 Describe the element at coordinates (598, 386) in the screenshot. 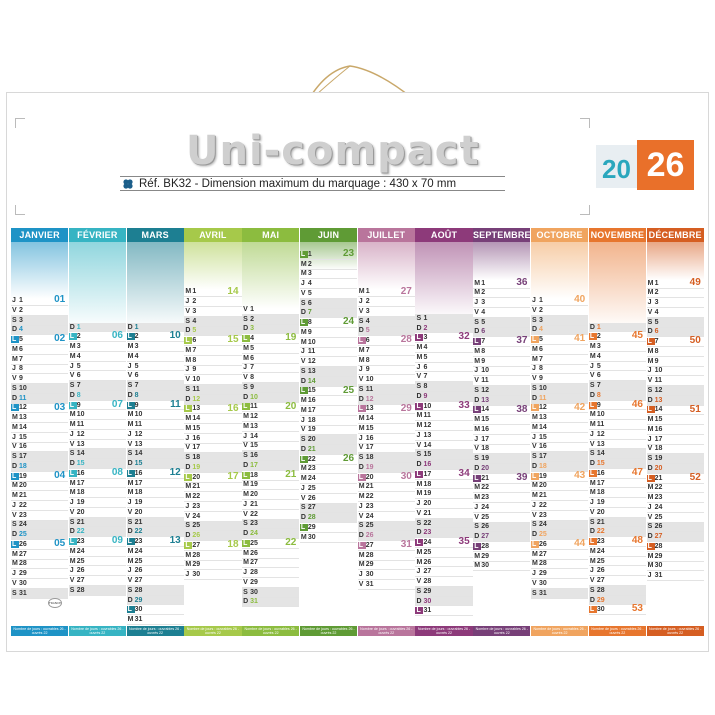

I see `day-number: 7` at that location.